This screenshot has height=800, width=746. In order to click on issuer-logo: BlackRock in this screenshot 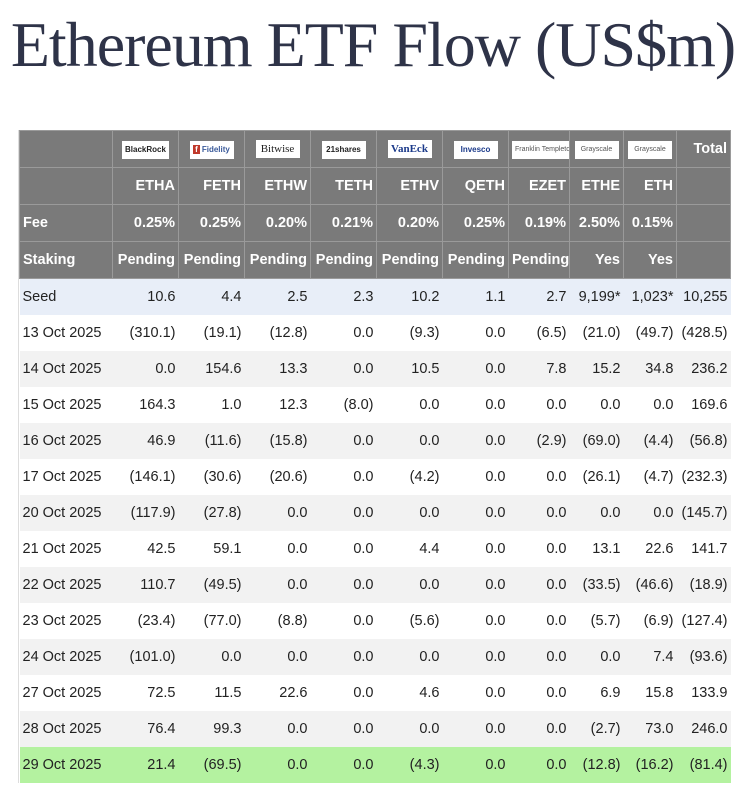, I will do `click(145, 149)`.